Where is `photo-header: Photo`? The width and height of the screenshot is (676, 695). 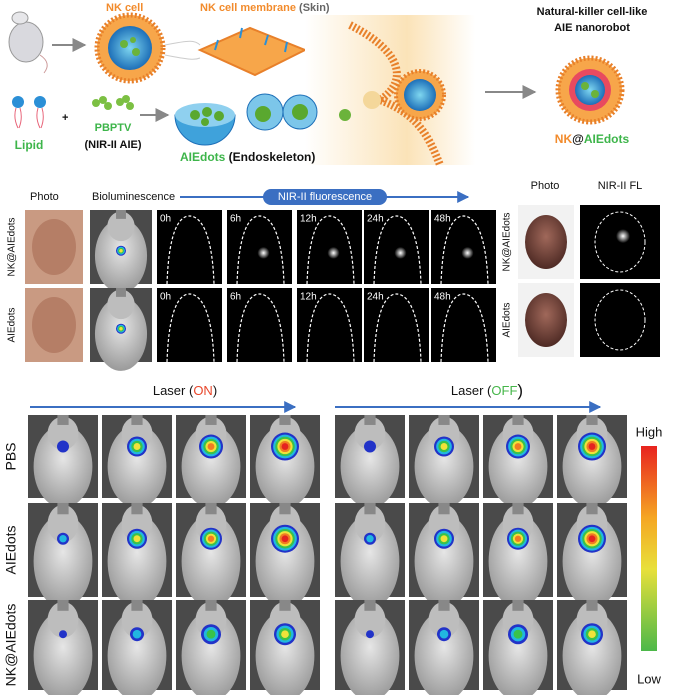 photo-header: Photo is located at coordinates (44, 197).